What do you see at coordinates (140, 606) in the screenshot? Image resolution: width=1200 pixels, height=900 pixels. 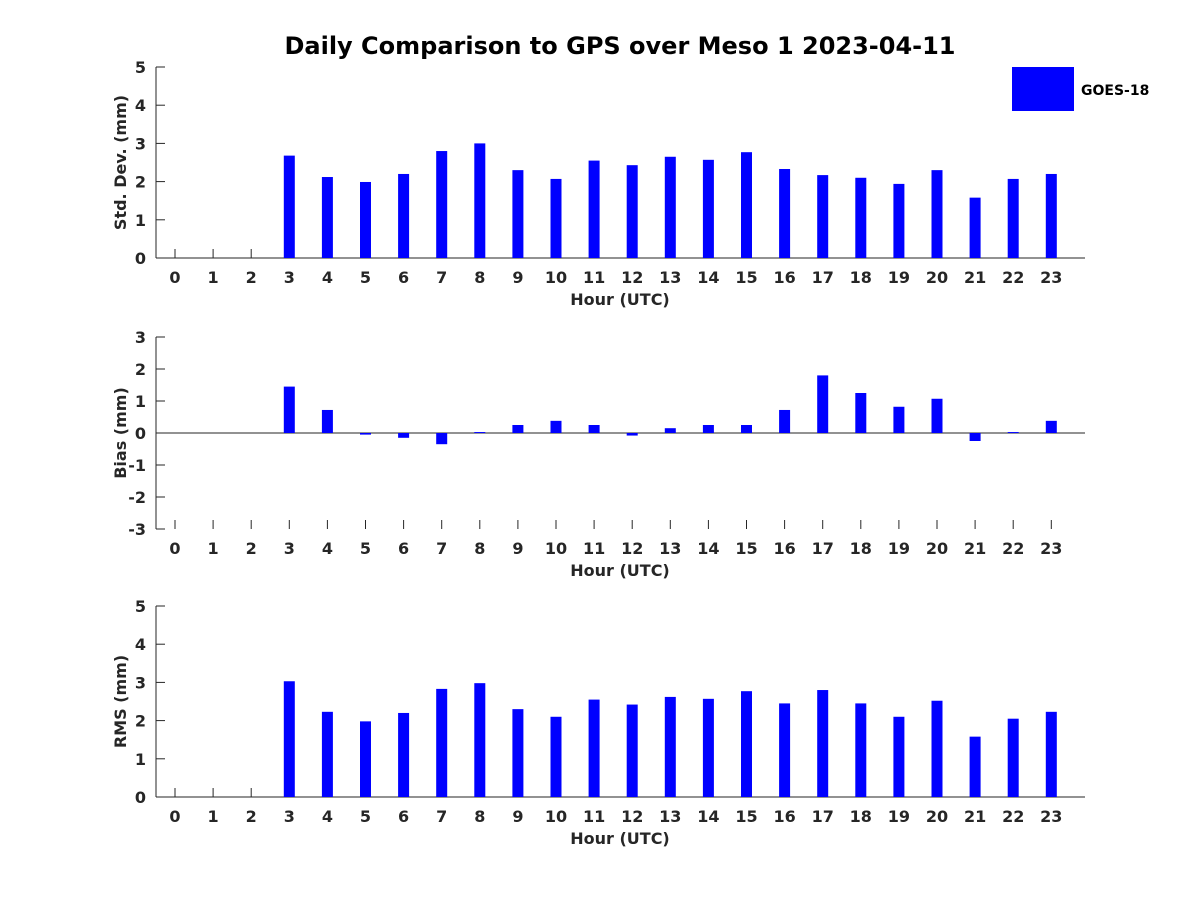 I see `y-tick-label: 5` at bounding box center [140, 606].